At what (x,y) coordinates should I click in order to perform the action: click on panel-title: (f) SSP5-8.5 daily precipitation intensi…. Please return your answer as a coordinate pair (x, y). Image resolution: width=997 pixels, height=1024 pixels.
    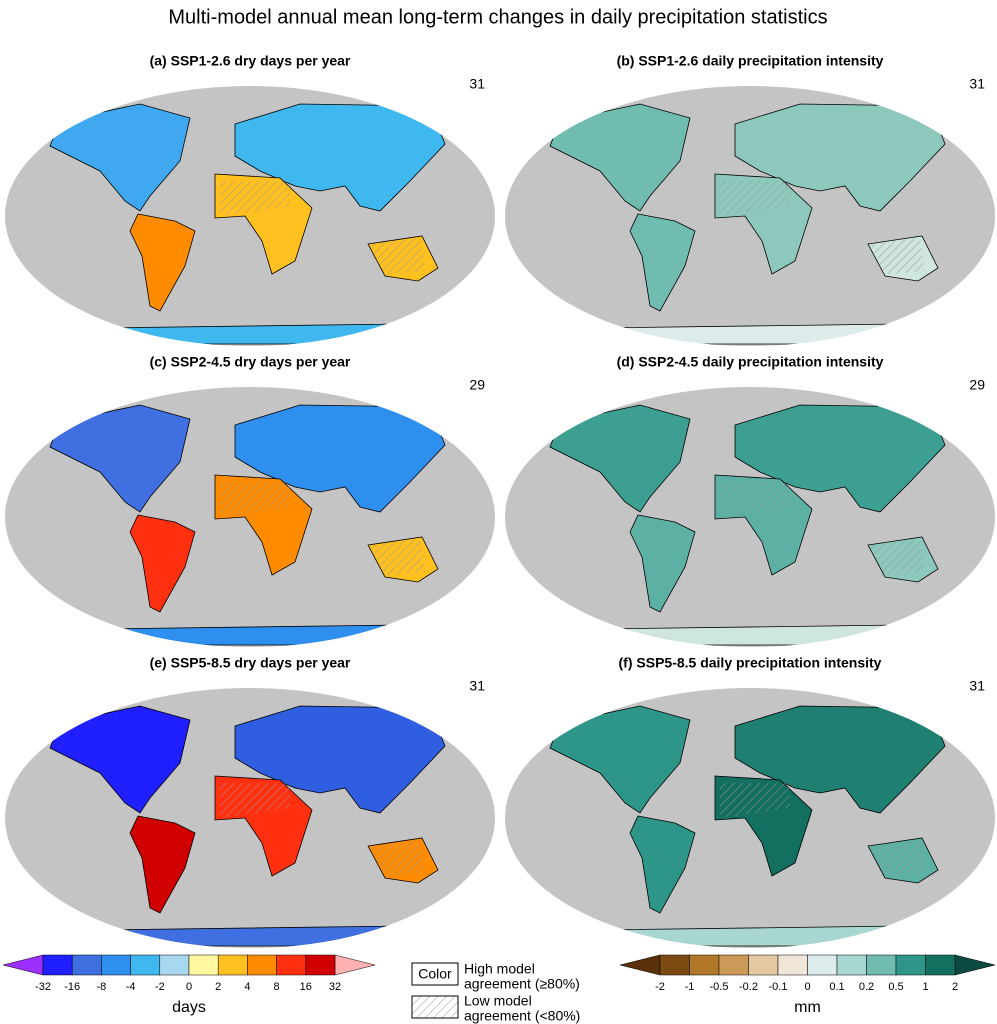
    Looking at the image, I should click on (750, 663).